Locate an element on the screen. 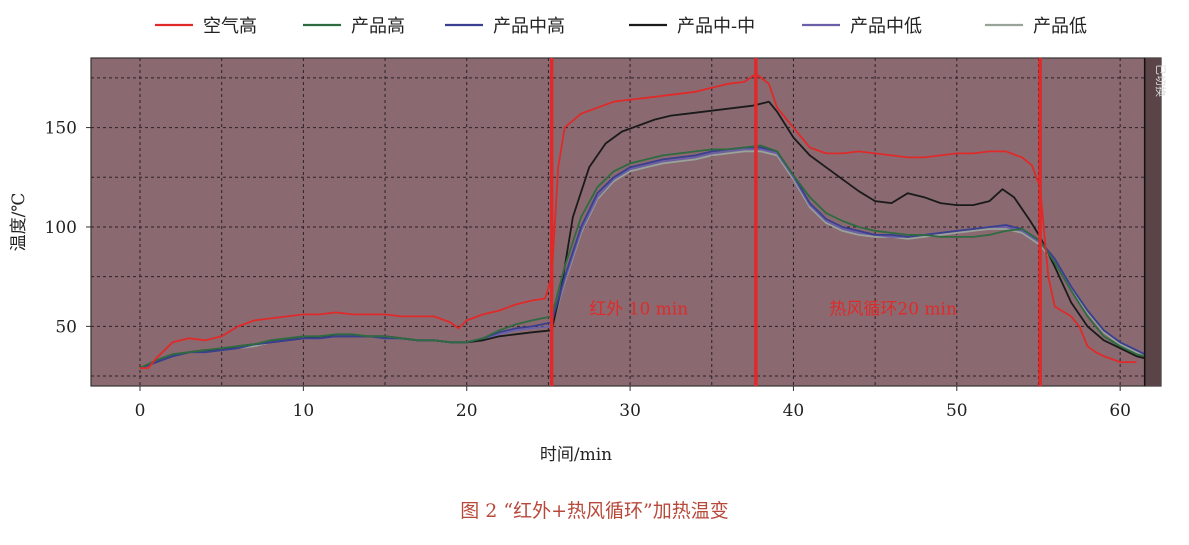 Image resolution: width=1189 pixels, height=545 pixels. x-tick-label: 50 is located at coordinates (957, 411).